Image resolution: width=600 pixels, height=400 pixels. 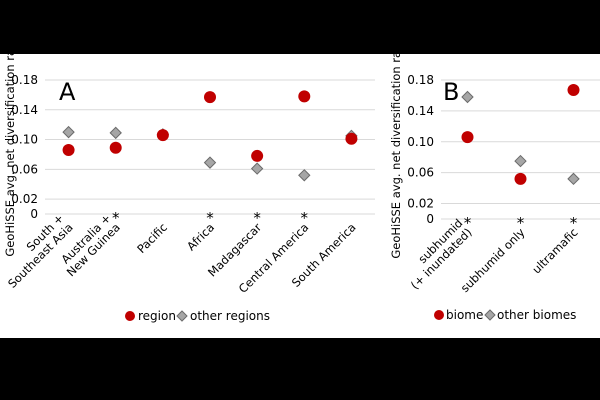 I want to click on legend: region other regions, so click(x=197, y=316).